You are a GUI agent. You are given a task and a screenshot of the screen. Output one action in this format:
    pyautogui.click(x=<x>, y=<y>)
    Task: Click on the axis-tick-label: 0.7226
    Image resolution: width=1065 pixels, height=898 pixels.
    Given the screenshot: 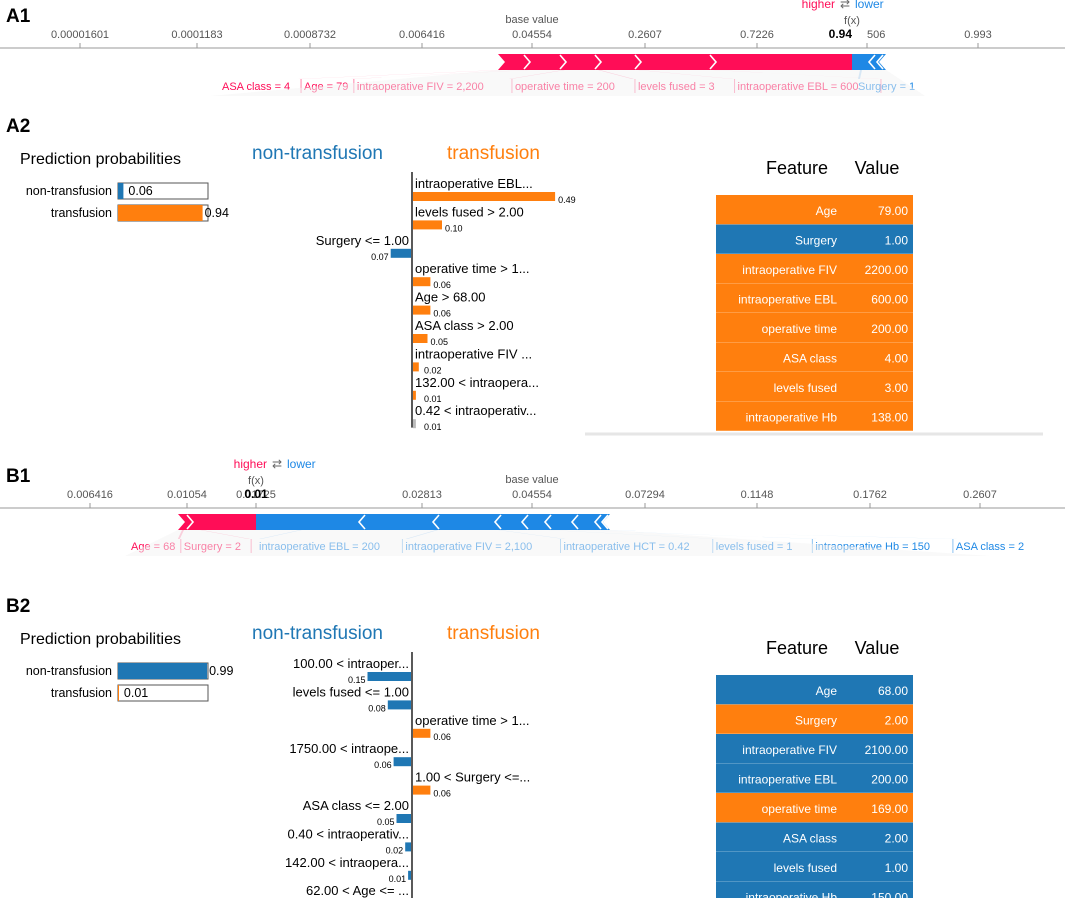 What is the action you would take?
    pyautogui.click(x=757, y=35)
    